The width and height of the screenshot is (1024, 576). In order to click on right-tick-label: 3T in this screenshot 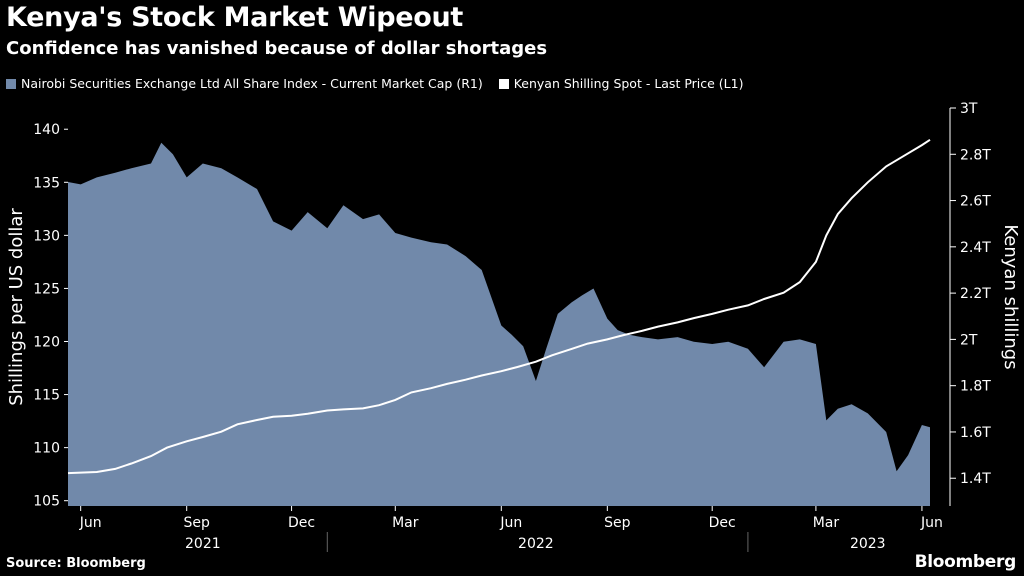, I will do `click(969, 109)`.